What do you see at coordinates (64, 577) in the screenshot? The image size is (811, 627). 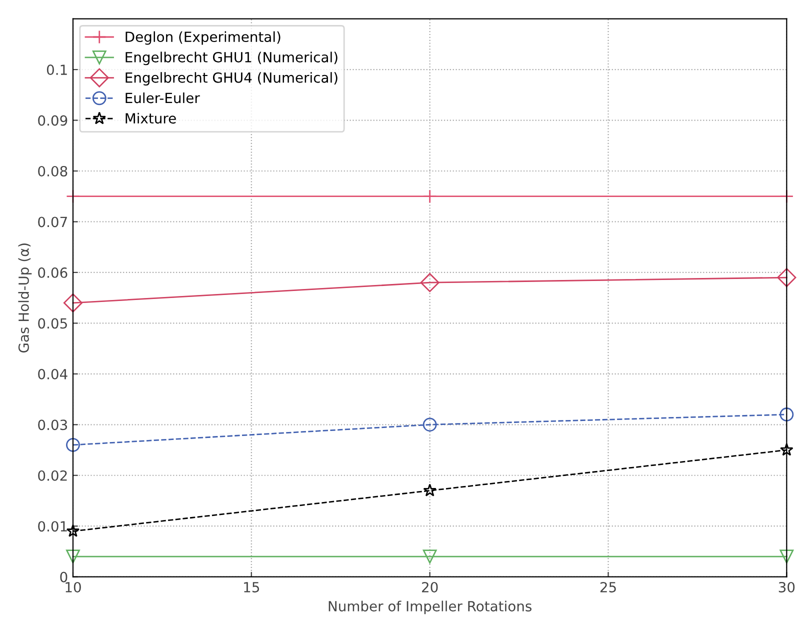 I see `y-tick-label: 0` at bounding box center [64, 577].